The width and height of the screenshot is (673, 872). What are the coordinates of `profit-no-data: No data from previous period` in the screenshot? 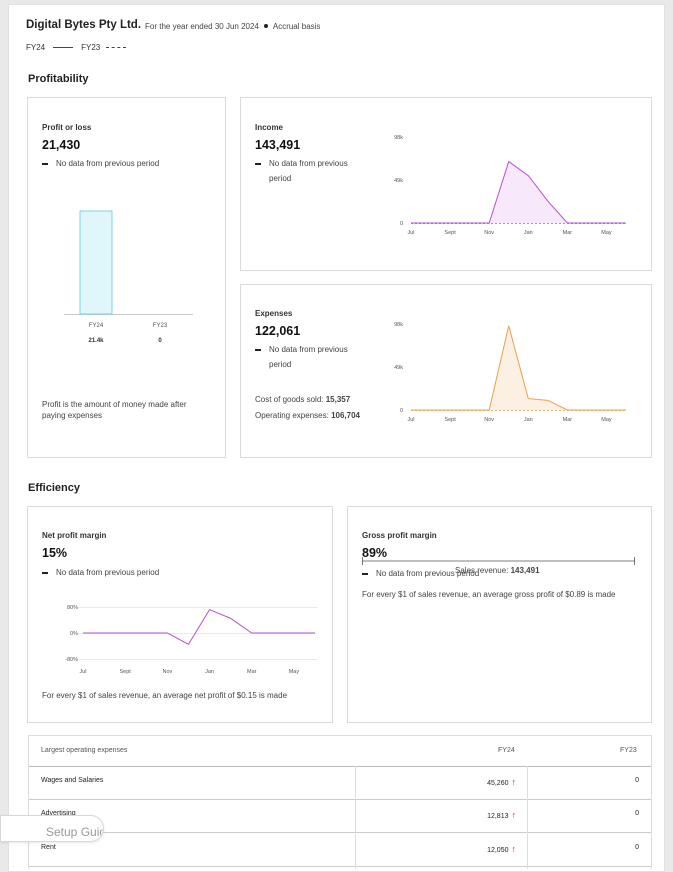 It's located at (100, 163).